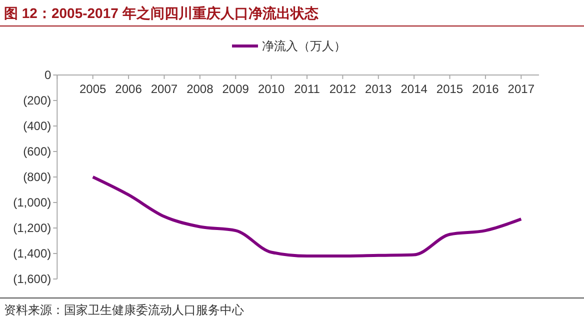  I want to click on x-tick-label: 2014, so click(414, 89).